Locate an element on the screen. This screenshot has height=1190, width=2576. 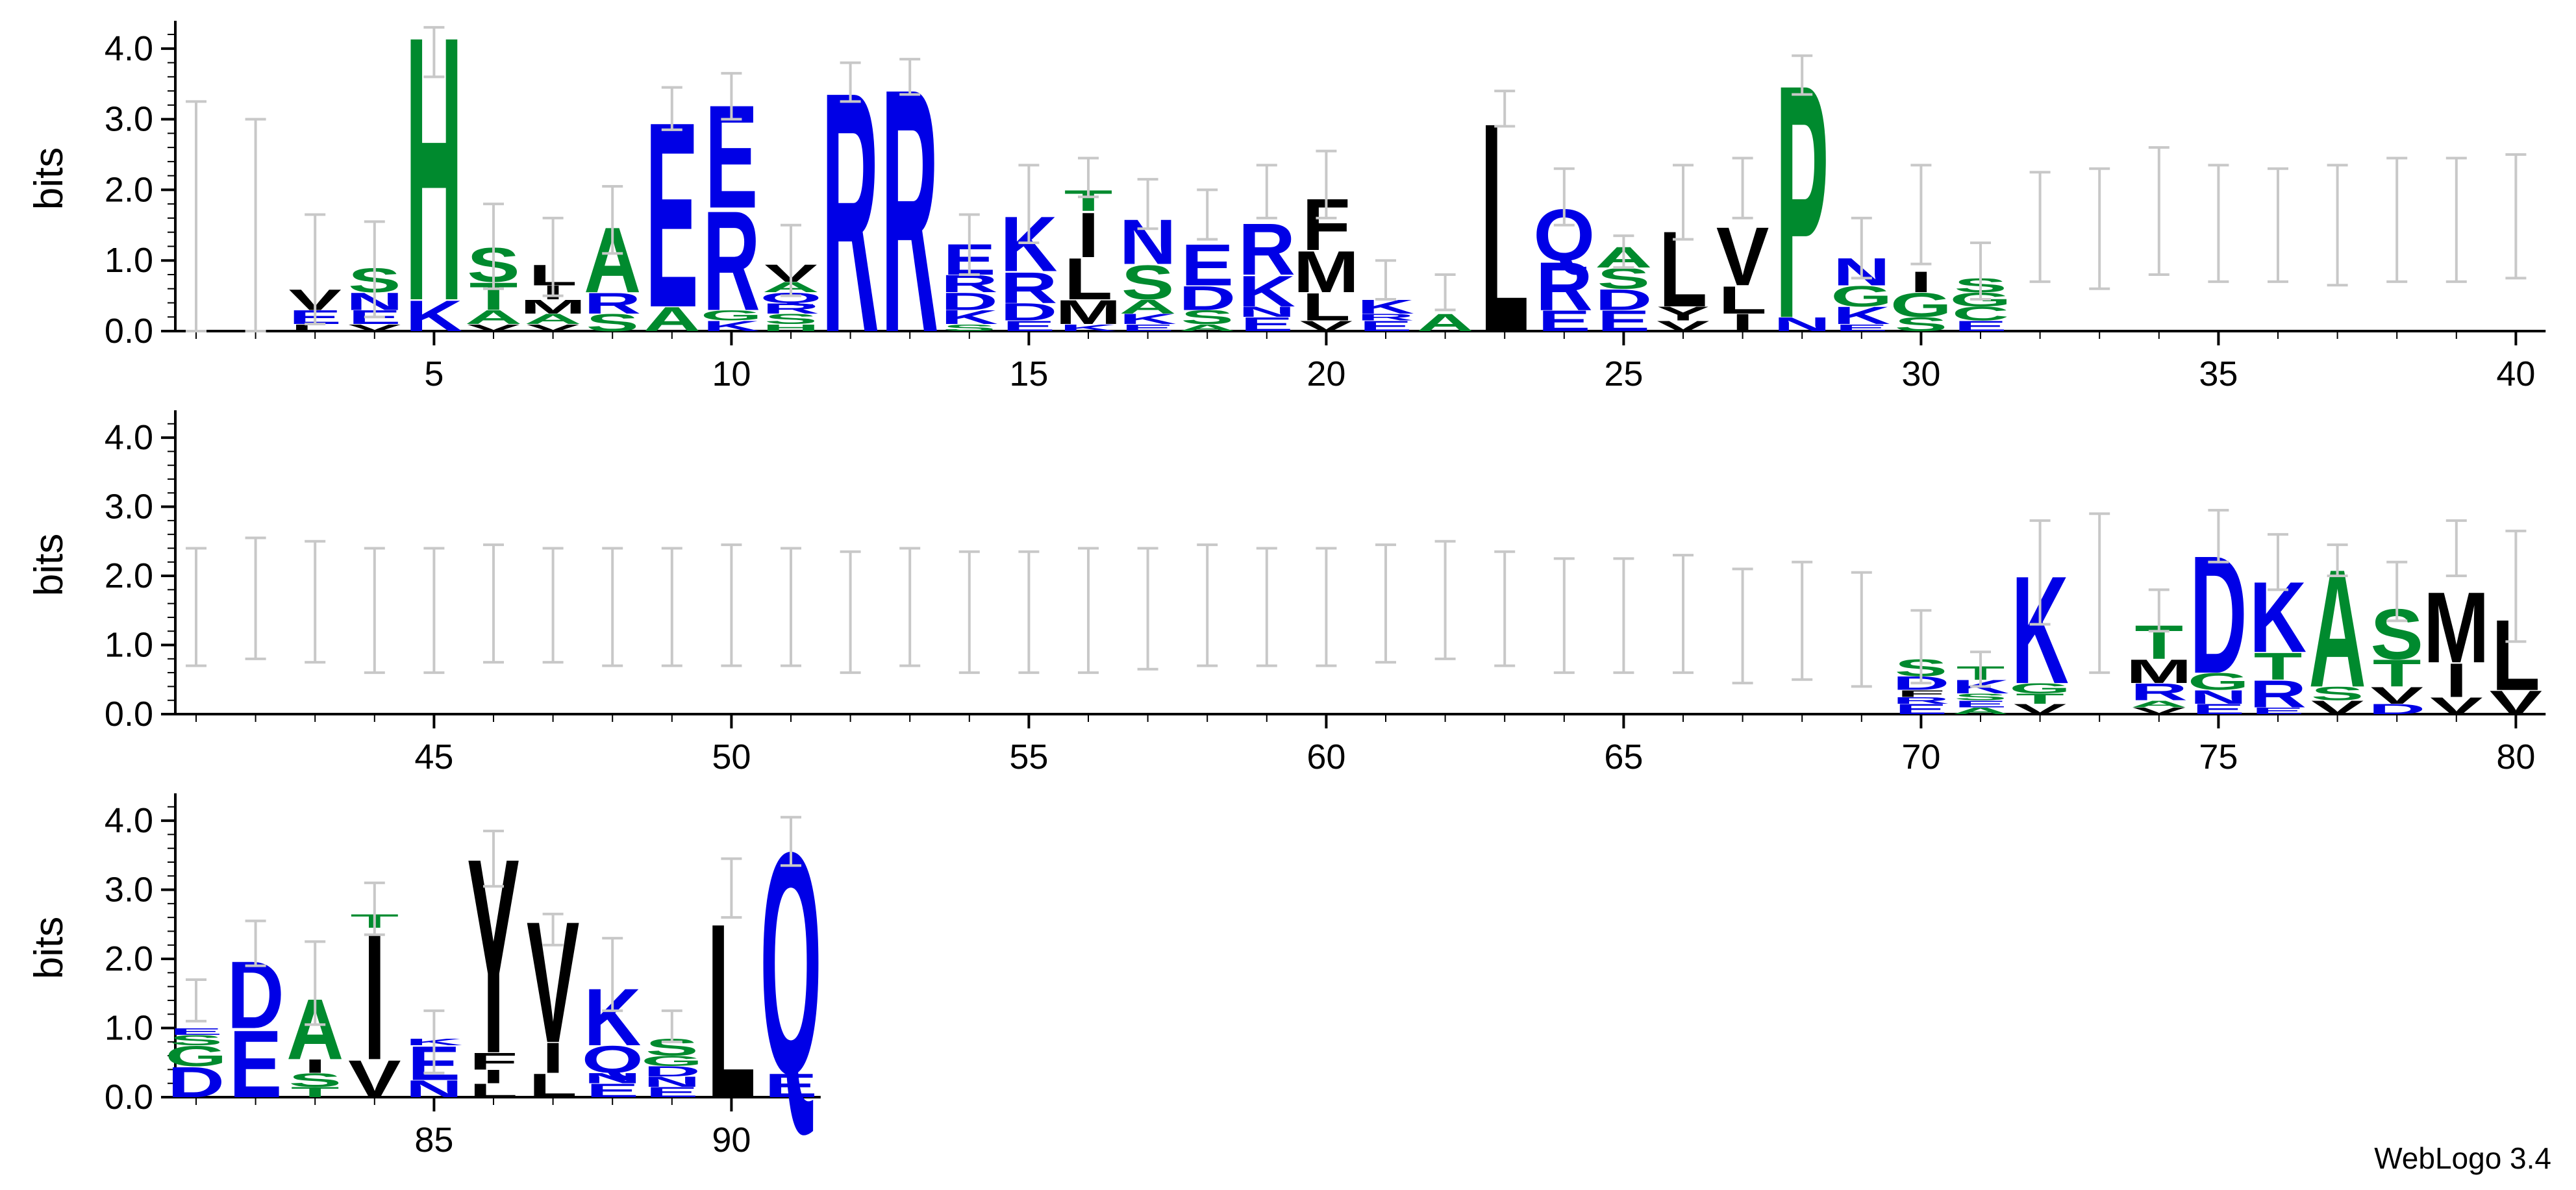
logo-column-82: ED is located at coordinates (255, 1019).